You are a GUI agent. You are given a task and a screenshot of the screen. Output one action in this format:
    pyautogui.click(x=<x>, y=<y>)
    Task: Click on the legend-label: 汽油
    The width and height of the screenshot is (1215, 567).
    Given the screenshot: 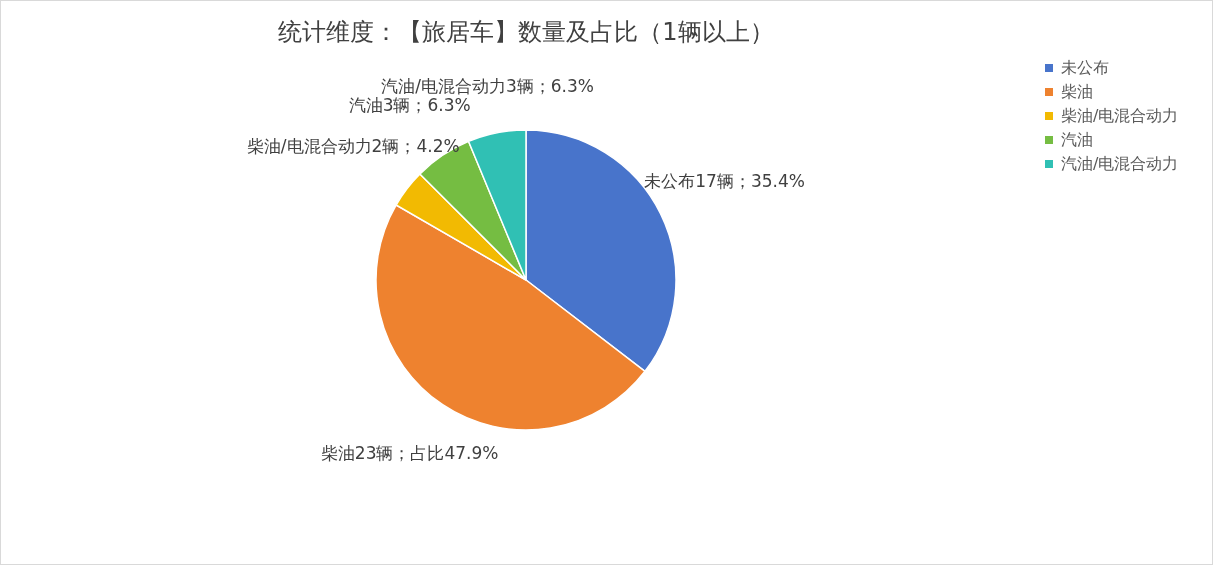 What is the action you would take?
    pyautogui.click(x=1077, y=139)
    